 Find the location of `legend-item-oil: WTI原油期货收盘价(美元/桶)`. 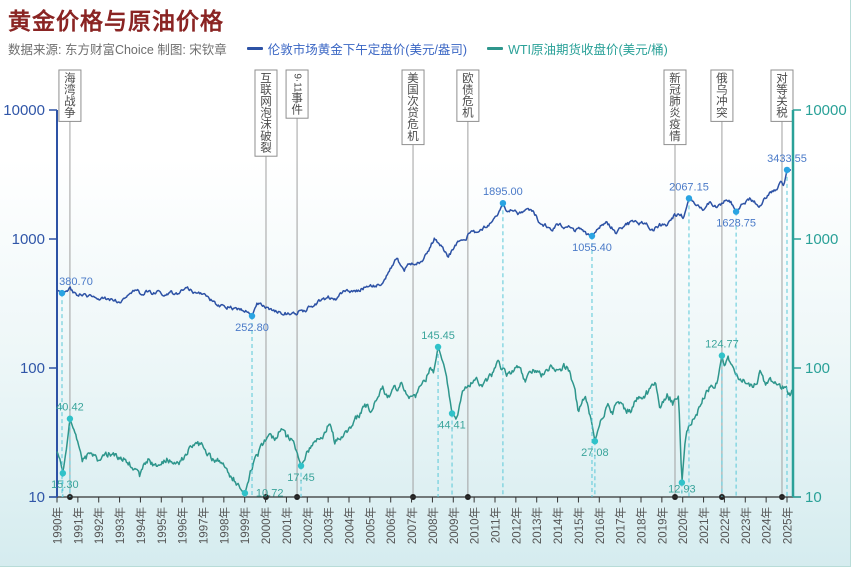

legend-item-oil: WTI原油期货收盘价(美元/桶) is located at coordinates (577, 48).